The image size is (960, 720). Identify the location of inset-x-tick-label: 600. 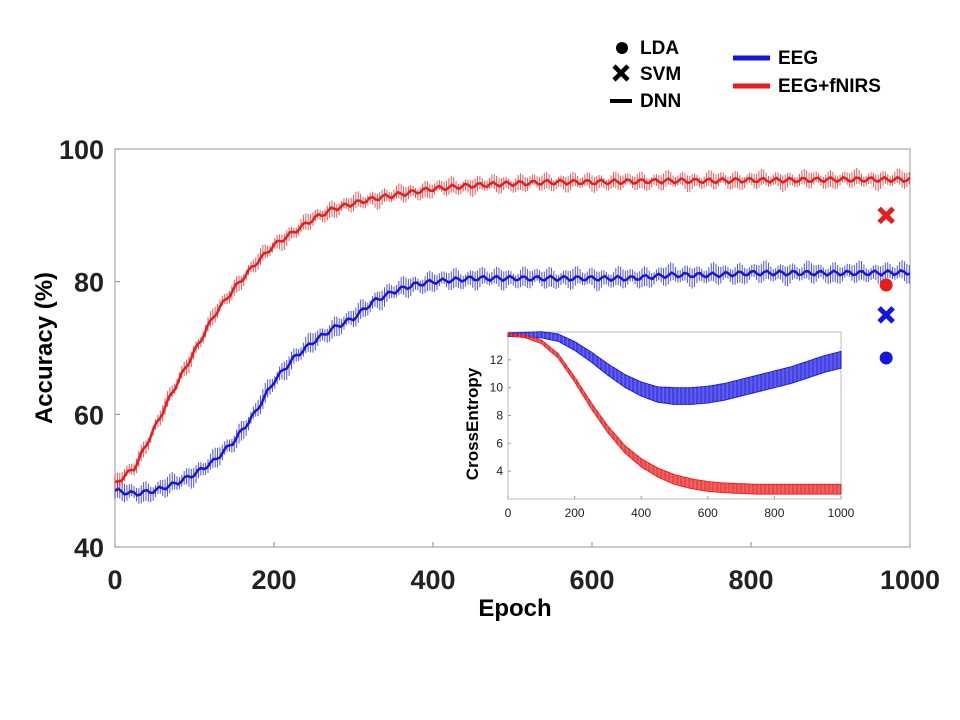
(708, 513).